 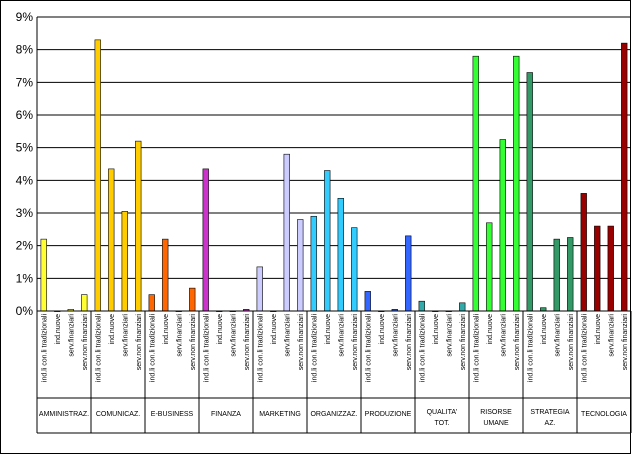 What do you see at coordinates (442, 418) in the screenshot?
I see `group-label: QUALITA' TOT.` at bounding box center [442, 418].